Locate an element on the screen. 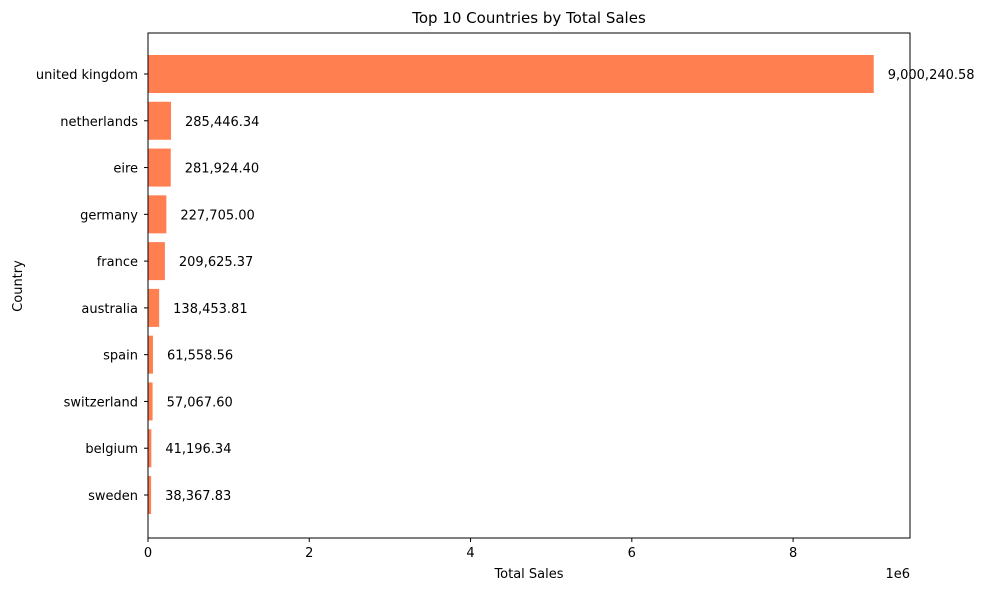  x-tick-label: 4 is located at coordinates (470, 553).